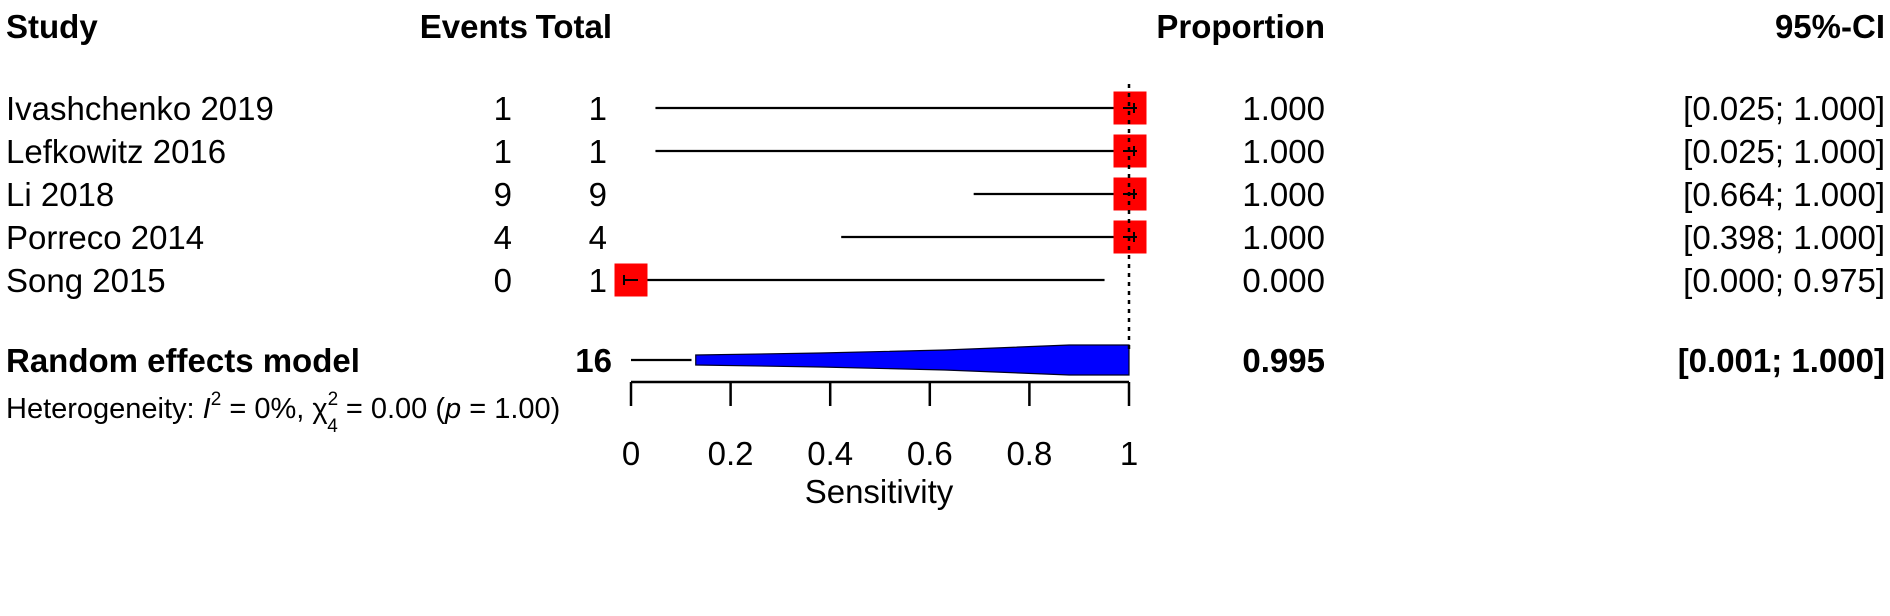 This screenshot has height=616, width=1890. Describe the element at coordinates (392, 409) in the screenshot. I see `chi-value: = 0.00 (` at that location.